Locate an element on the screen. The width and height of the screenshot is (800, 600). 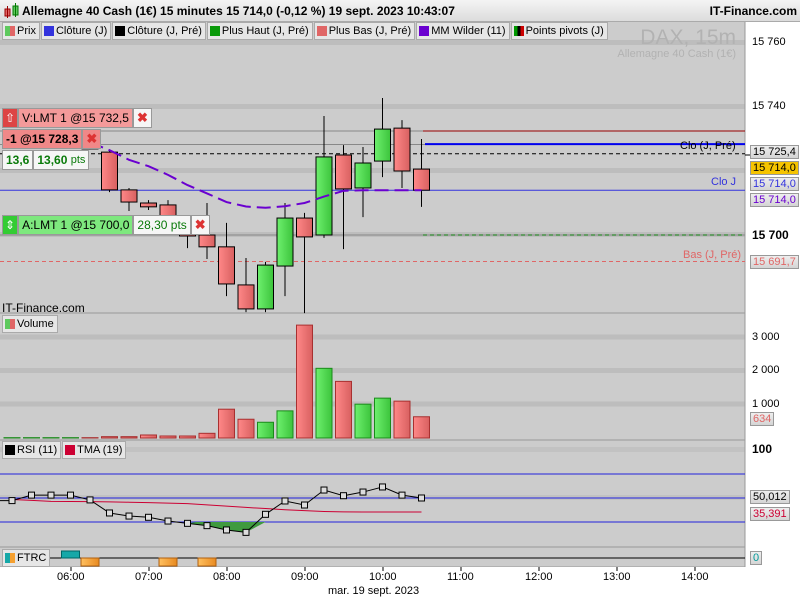
ftrc-bar is located at coordinates (90, 562).